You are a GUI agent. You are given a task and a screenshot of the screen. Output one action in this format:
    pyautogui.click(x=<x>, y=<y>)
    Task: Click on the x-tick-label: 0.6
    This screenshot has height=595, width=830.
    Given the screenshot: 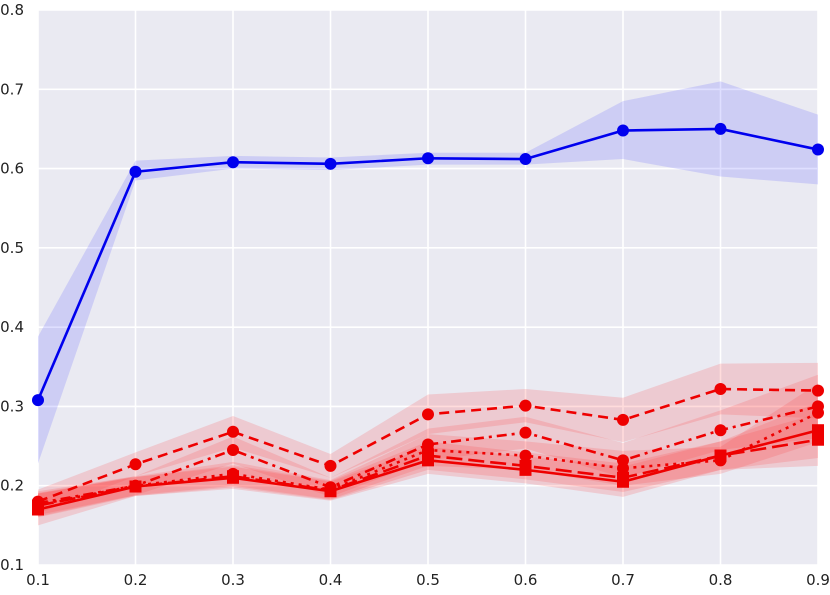 What is the action you would take?
    pyautogui.click(x=526, y=580)
    